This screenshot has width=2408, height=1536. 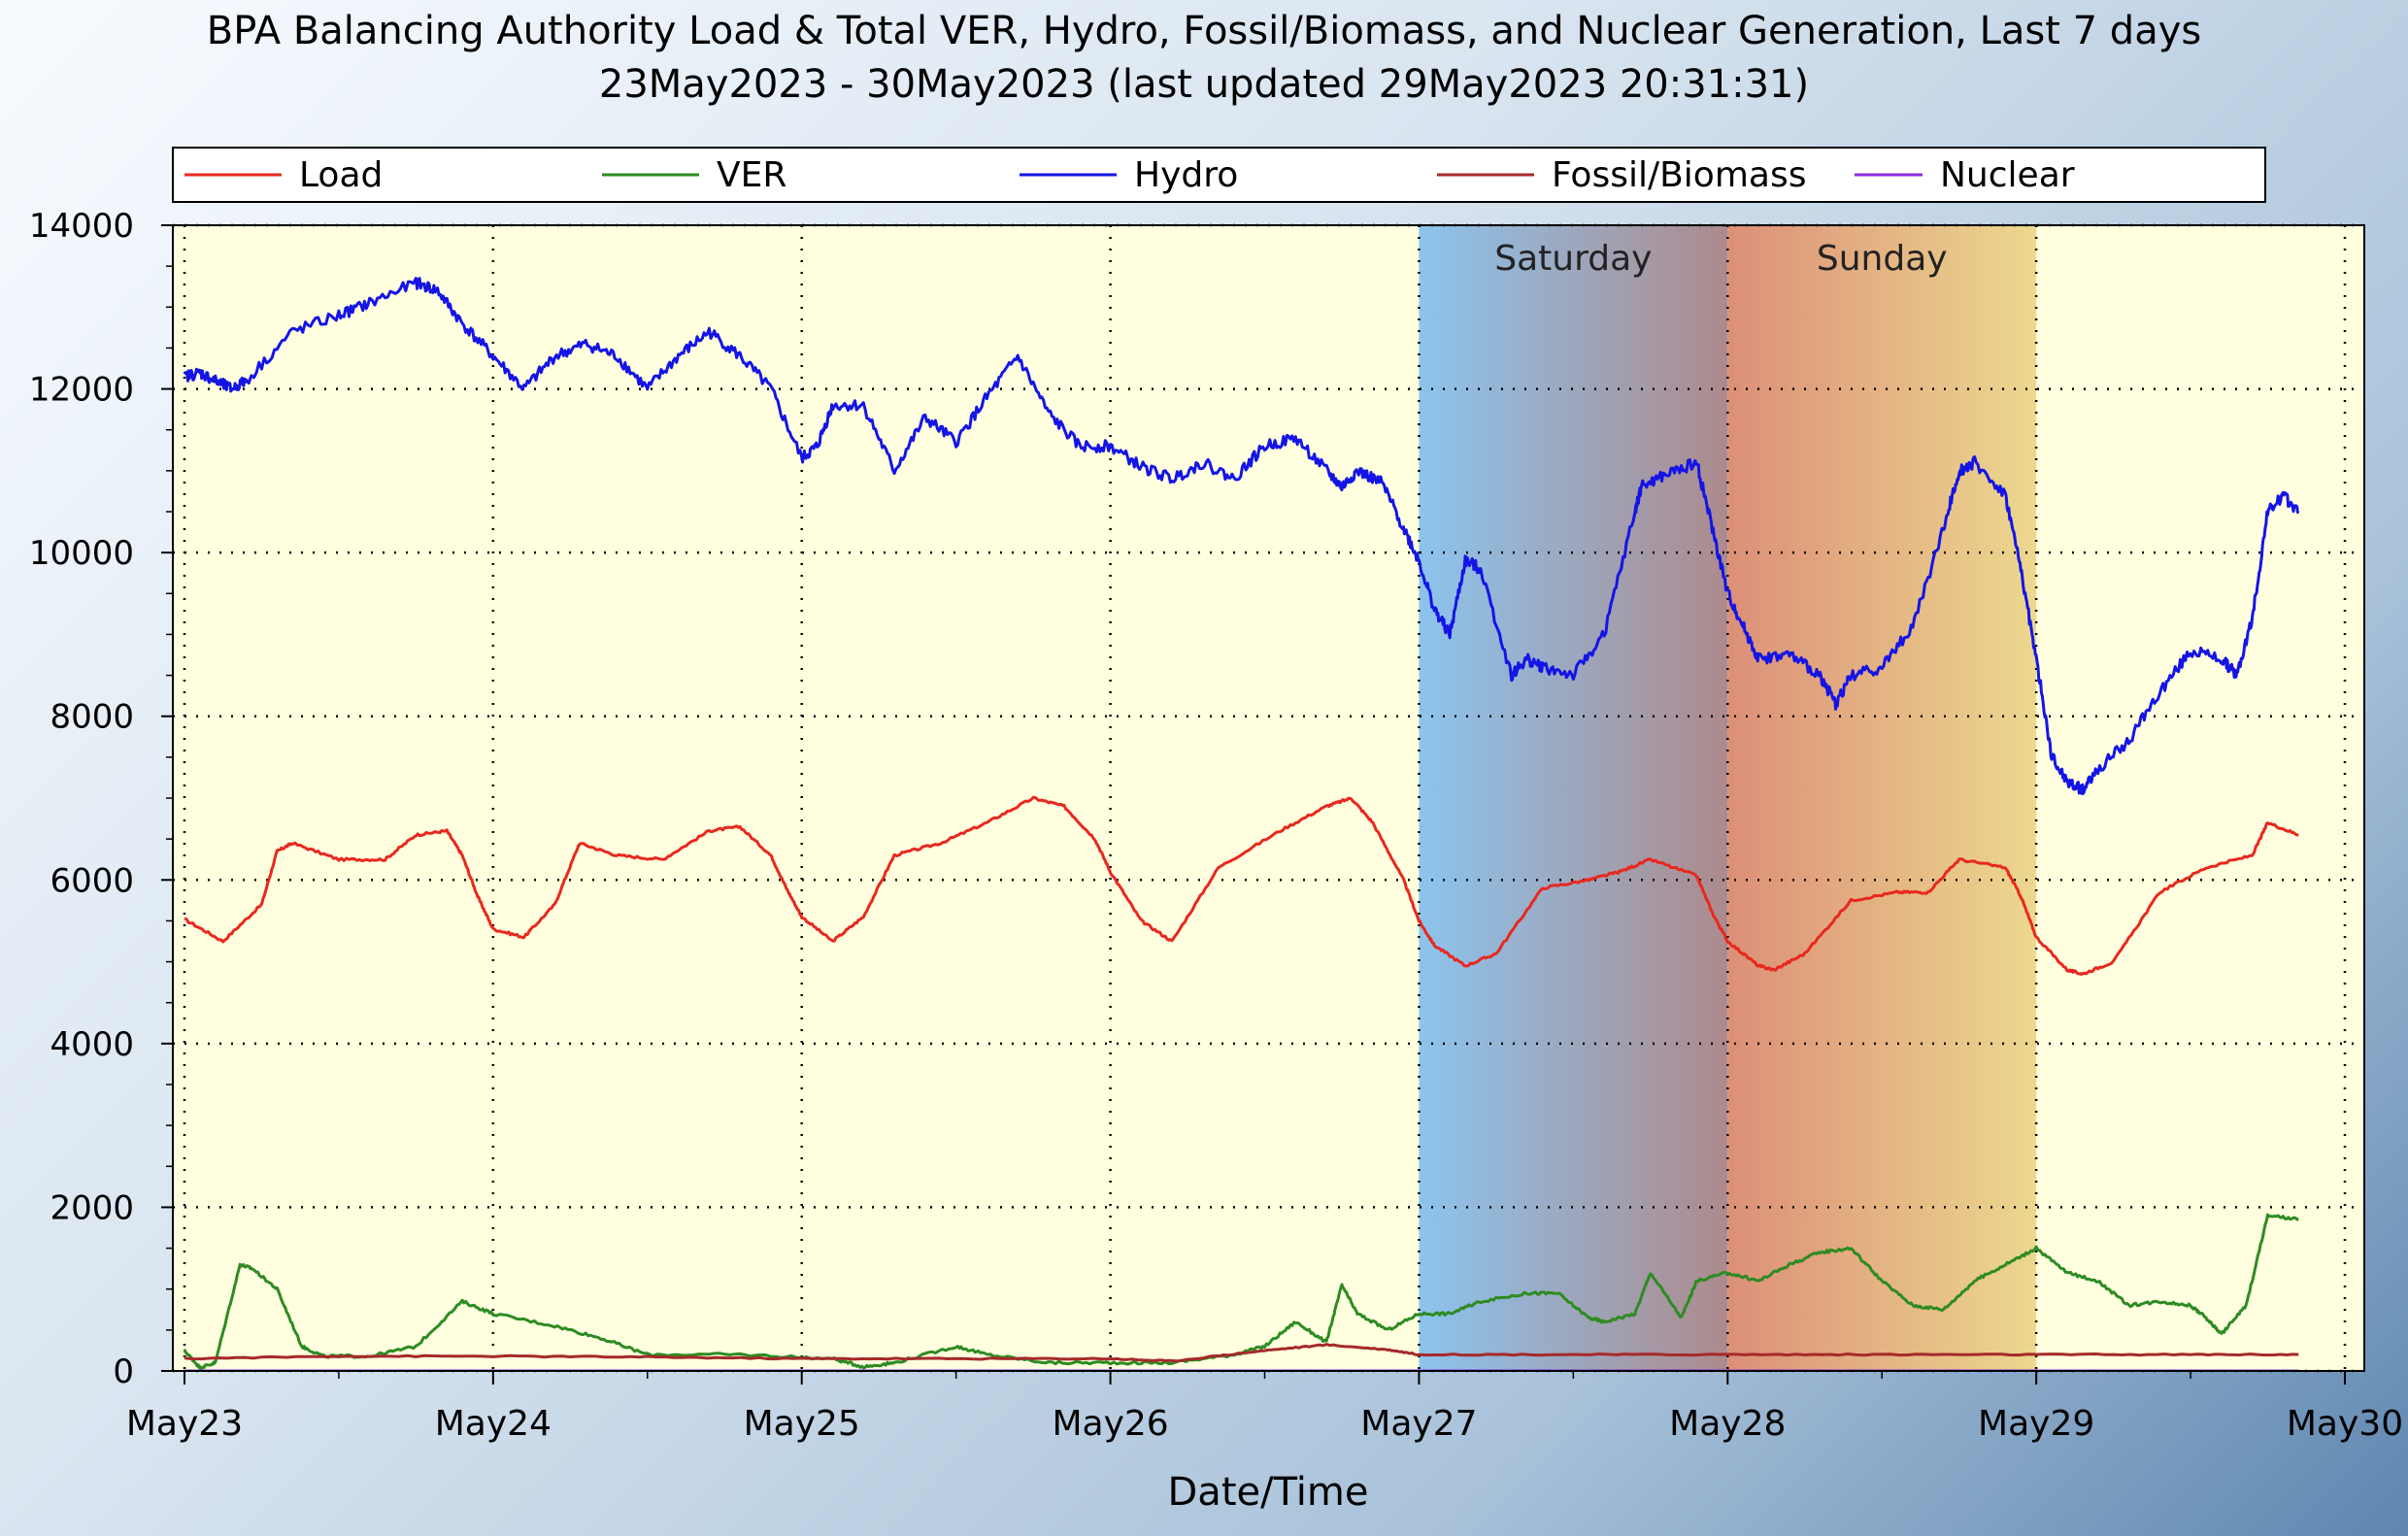 I want to click on y-tick-label: 4000, so click(x=92, y=1045).